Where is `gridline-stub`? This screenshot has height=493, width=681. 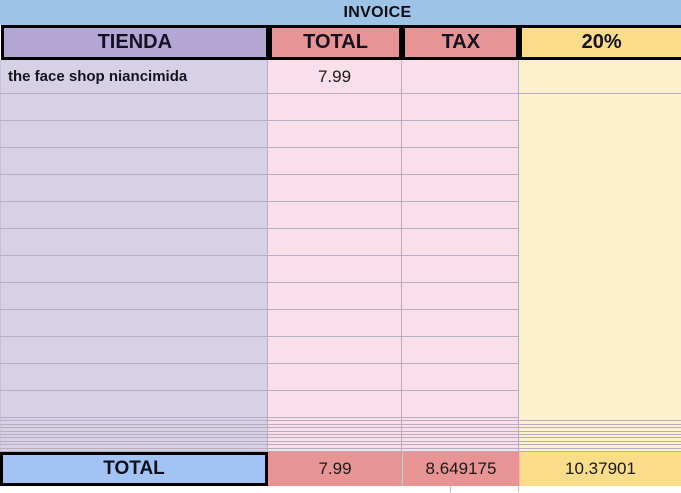 gridline-stub is located at coordinates (518, 488).